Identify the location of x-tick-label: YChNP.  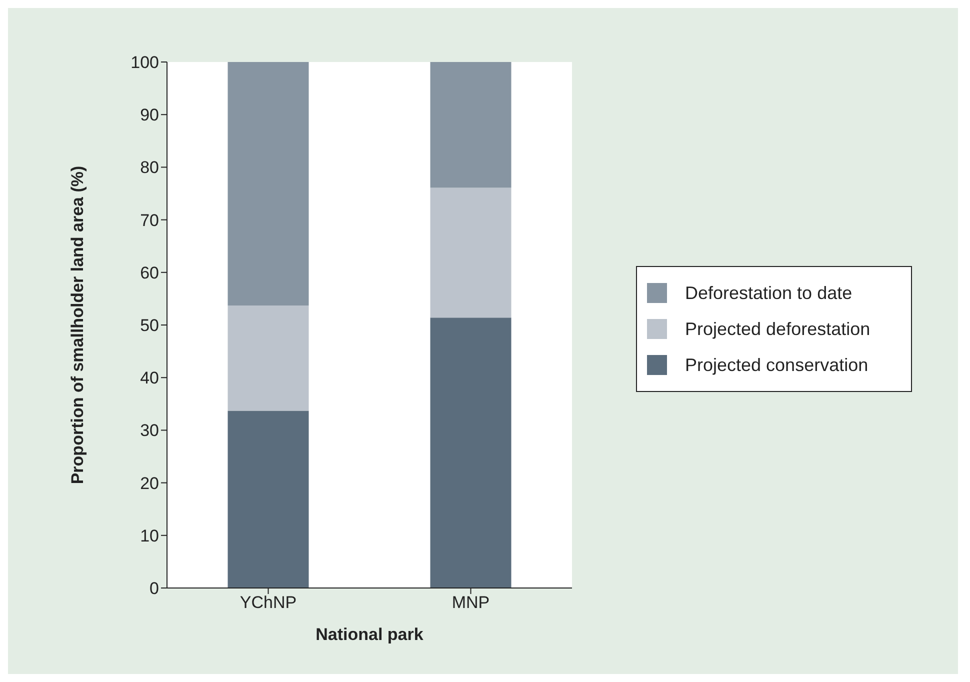
(268, 602).